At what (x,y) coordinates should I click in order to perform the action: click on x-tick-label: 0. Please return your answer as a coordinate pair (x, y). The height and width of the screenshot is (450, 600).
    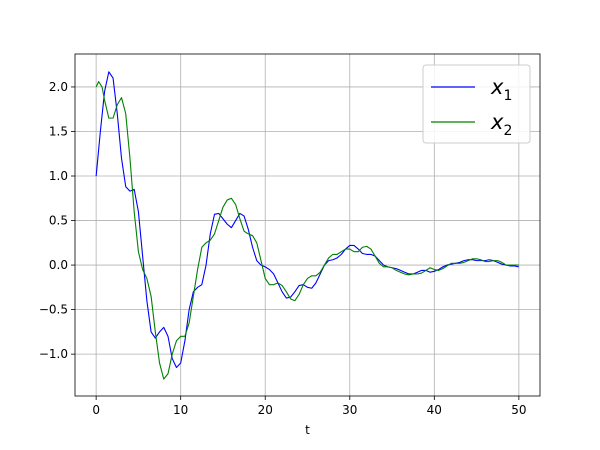
    Looking at the image, I should click on (96, 410).